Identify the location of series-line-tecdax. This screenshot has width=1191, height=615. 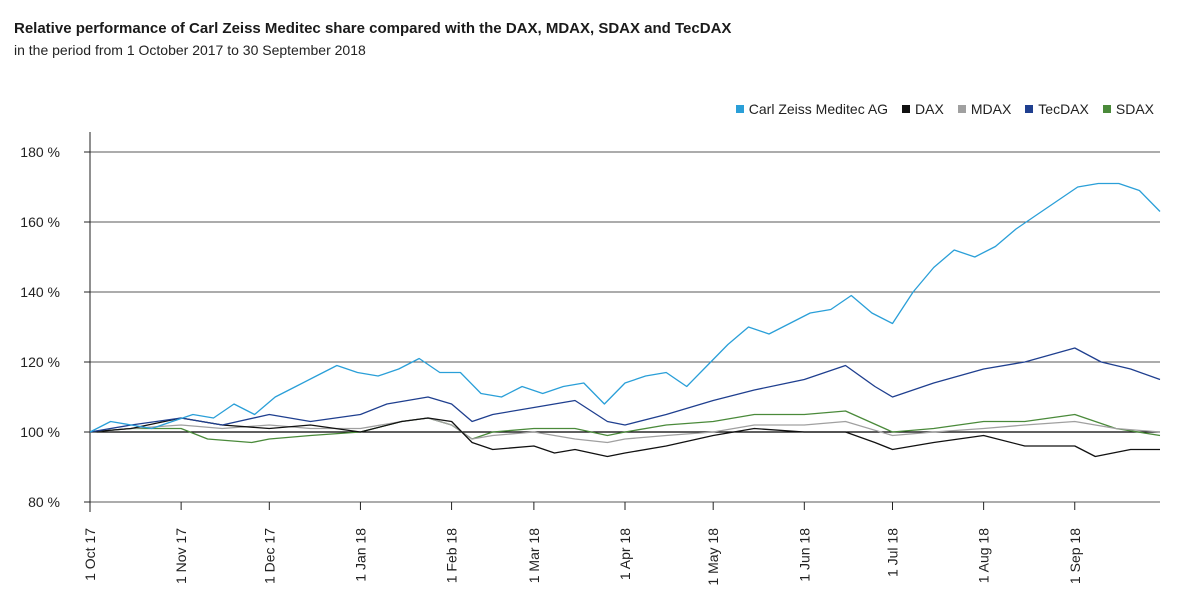
(625, 390).